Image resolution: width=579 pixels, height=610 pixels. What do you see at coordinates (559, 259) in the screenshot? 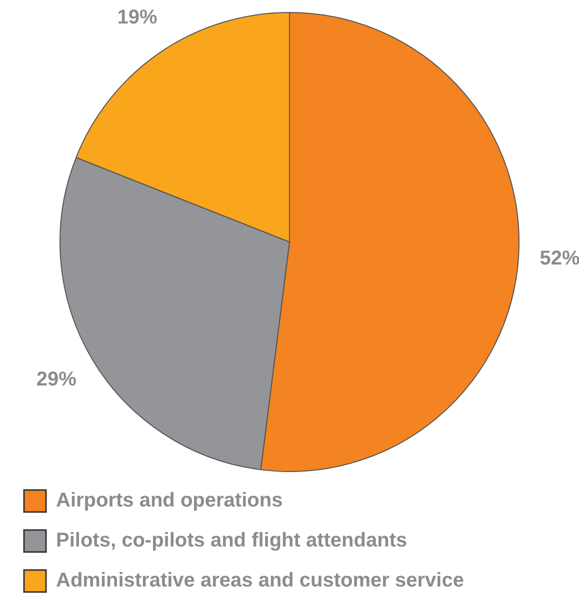
I see `data-label: 52%` at bounding box center [559, 259].